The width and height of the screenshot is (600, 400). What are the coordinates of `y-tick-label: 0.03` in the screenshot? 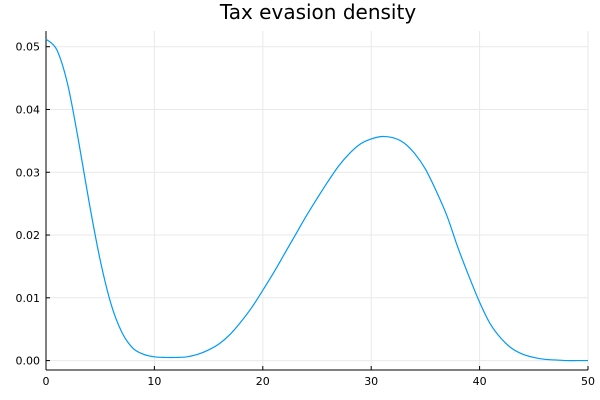 It's located at (28, 172).